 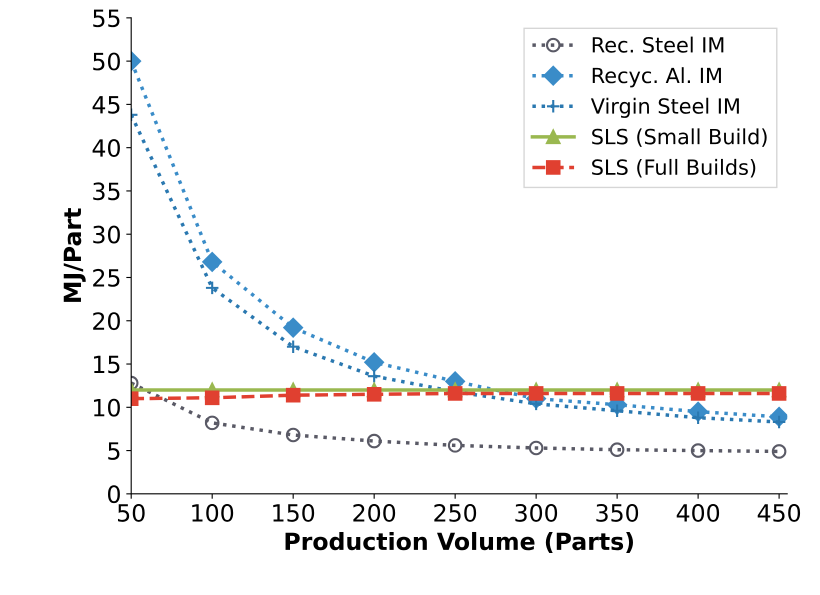 I want to click on x-tick-label: 200, so click(x=374, y=513).